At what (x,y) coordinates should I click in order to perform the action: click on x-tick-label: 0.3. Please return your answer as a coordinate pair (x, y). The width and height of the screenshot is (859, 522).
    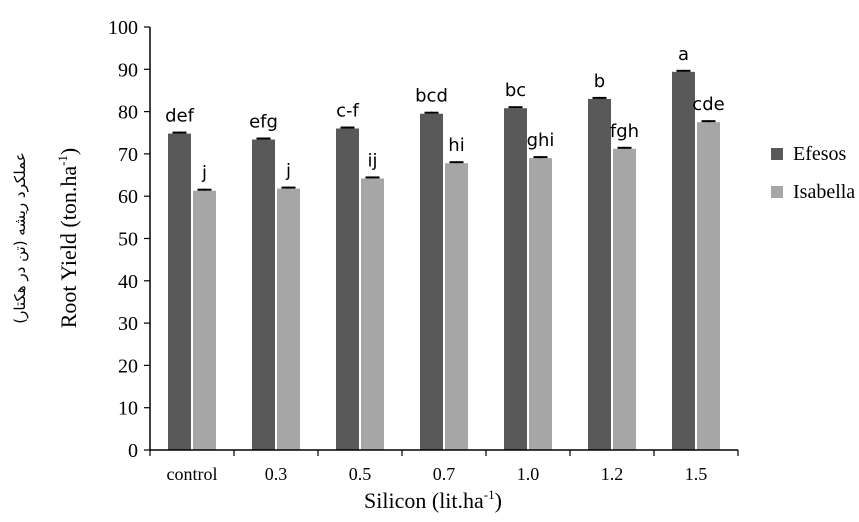
    Looking at the image, I should click on (276, 474).